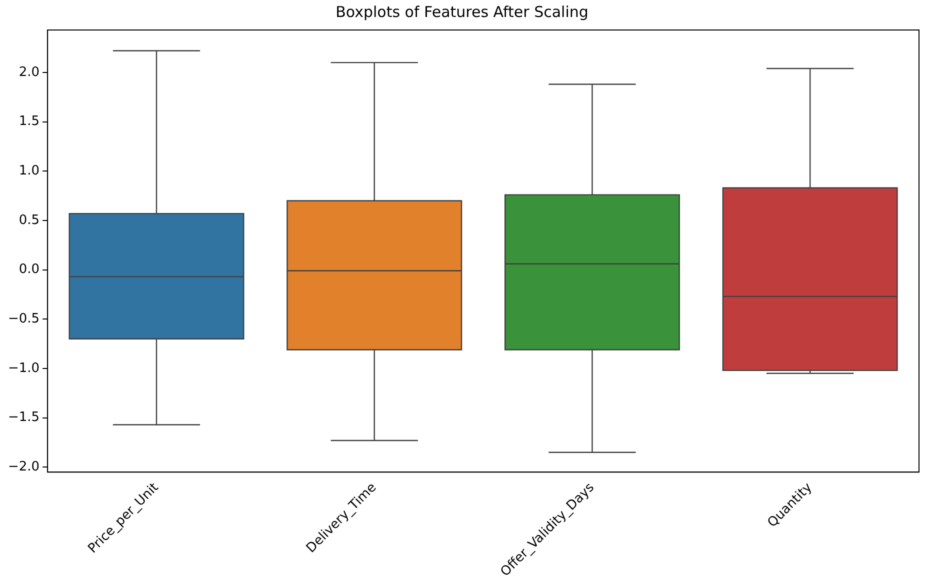 This screenshot has width=933, height=583. Describe the element at coordinates (24, 319) in the screenshot. I see `y-tick-label: −0.5` at that location.